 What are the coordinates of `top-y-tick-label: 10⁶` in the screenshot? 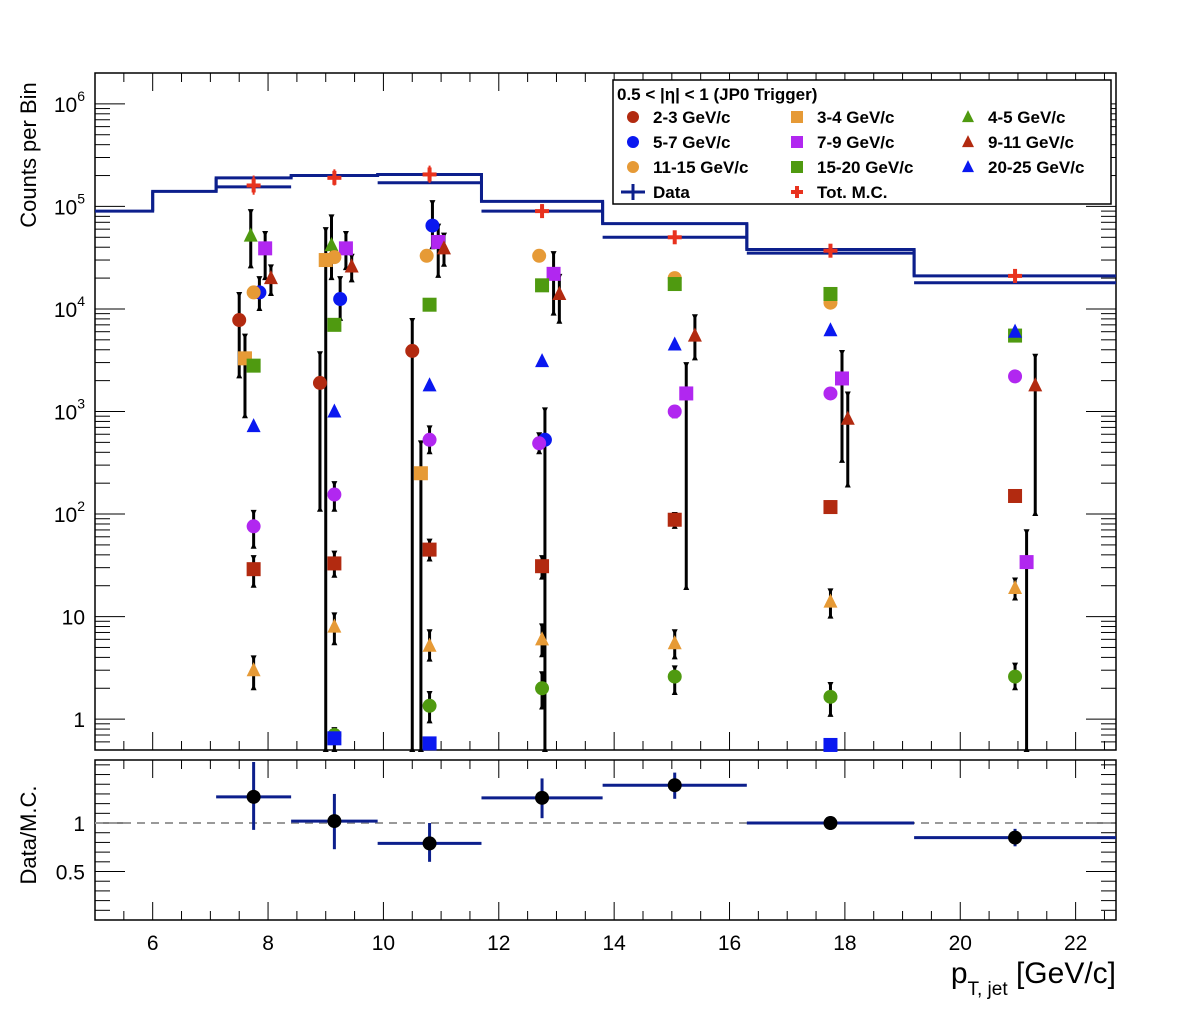 It's located at (69, 102).